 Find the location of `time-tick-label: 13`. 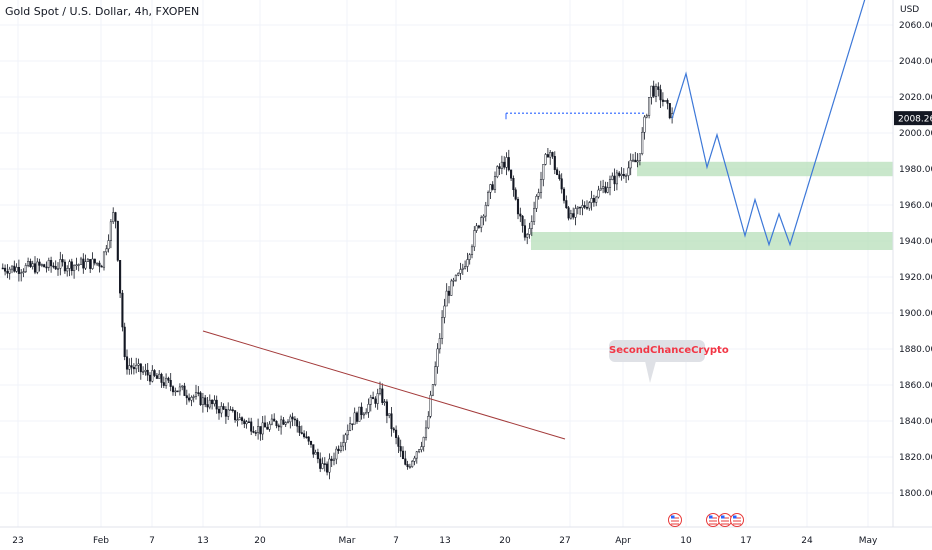

time-tick-label: 13 is located at coordinates (202, 541).